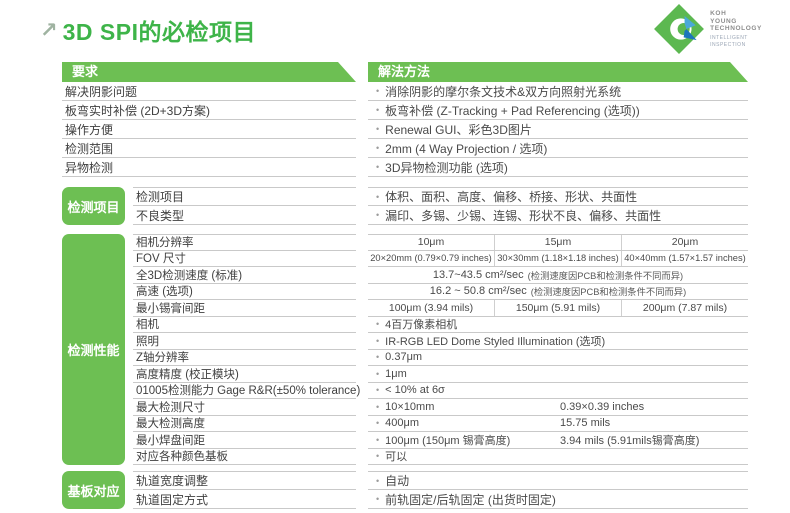  I want to click on logo-line-technology: TECHNOLOGY, so click(736, 29).